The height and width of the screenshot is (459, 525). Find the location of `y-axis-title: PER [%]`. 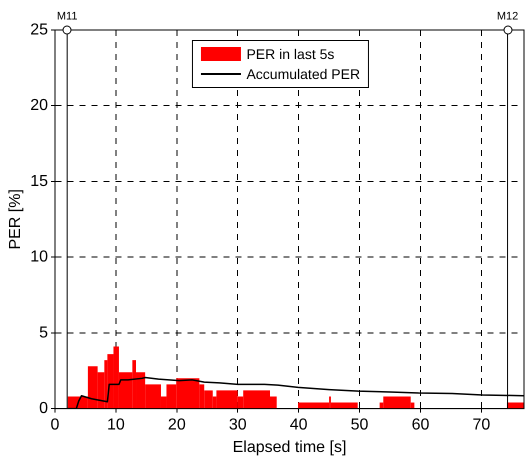

y-axis-title: PER [%] is located at coordinates (15, 219).